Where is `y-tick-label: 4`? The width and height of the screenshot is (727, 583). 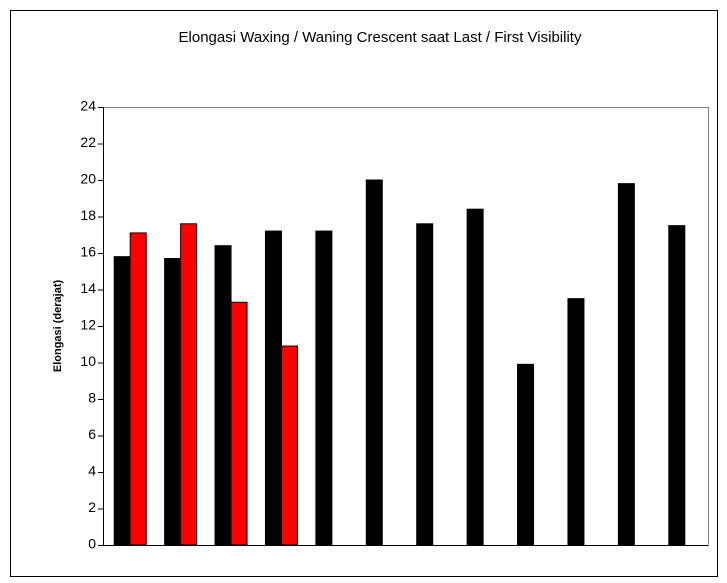 y-tick-label: 4 is located at coordinates (92, 471).